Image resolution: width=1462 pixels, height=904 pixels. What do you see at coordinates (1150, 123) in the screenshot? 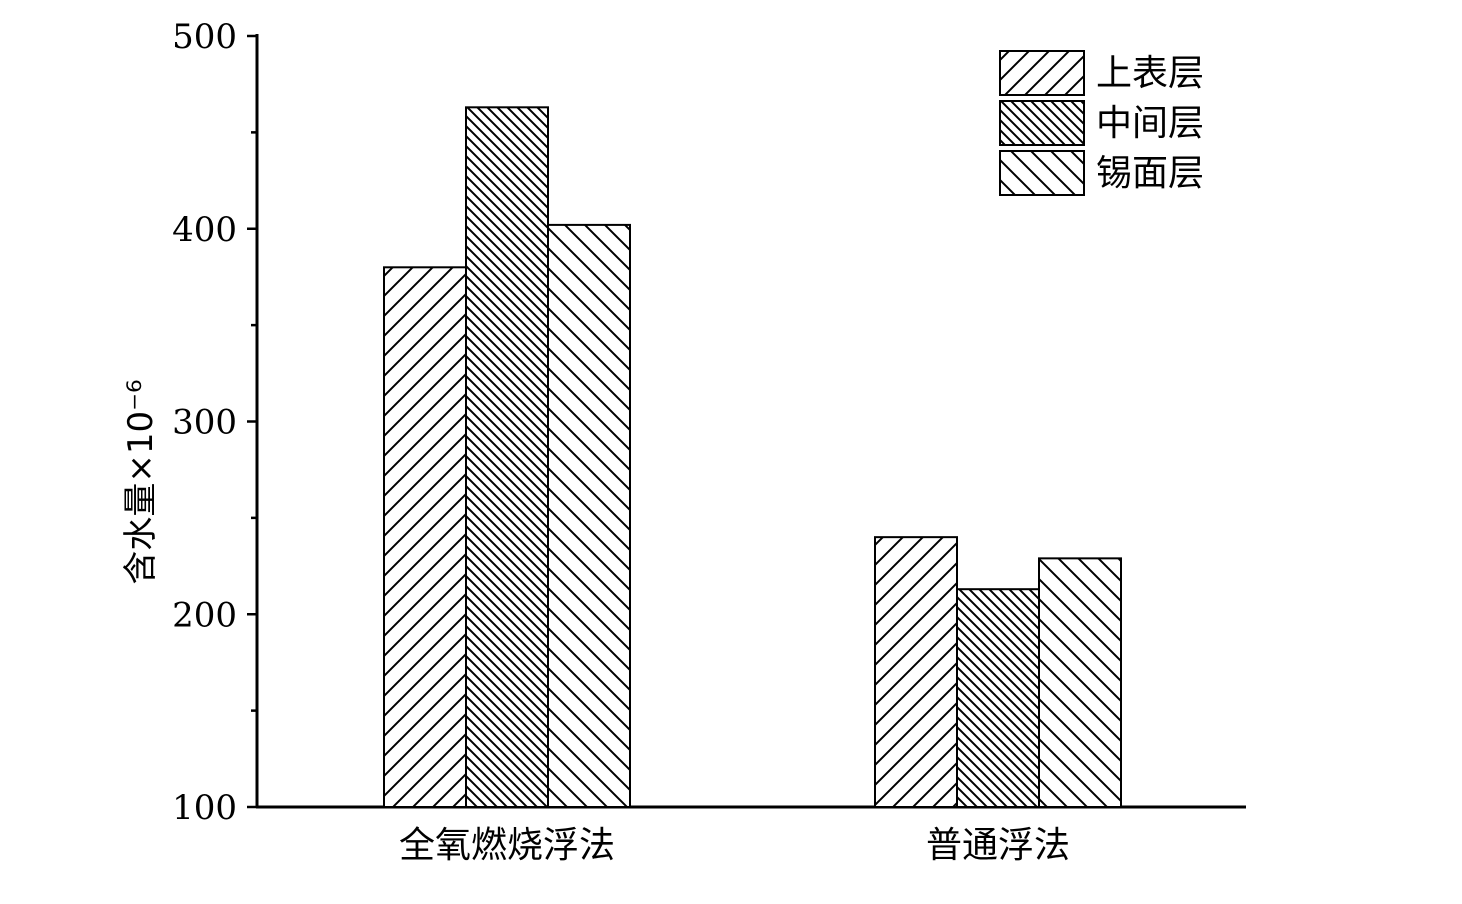
I see `legend-label-2: 中间层` at bounding box center [1150, 123].